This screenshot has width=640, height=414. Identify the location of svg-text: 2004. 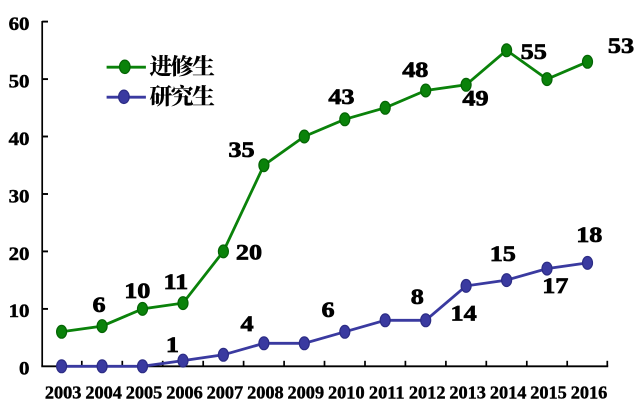
(103, 393).